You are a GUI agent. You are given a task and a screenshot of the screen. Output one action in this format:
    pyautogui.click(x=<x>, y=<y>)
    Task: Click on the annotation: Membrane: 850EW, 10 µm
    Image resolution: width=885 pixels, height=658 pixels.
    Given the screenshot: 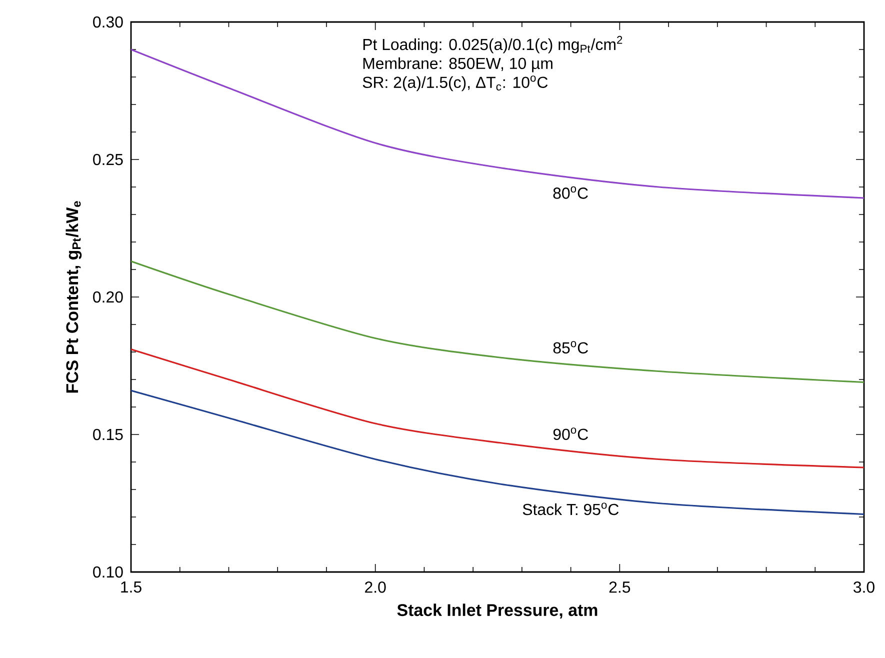 What is the action you would take?
    pyautogui.click(x=457, y=64)
    